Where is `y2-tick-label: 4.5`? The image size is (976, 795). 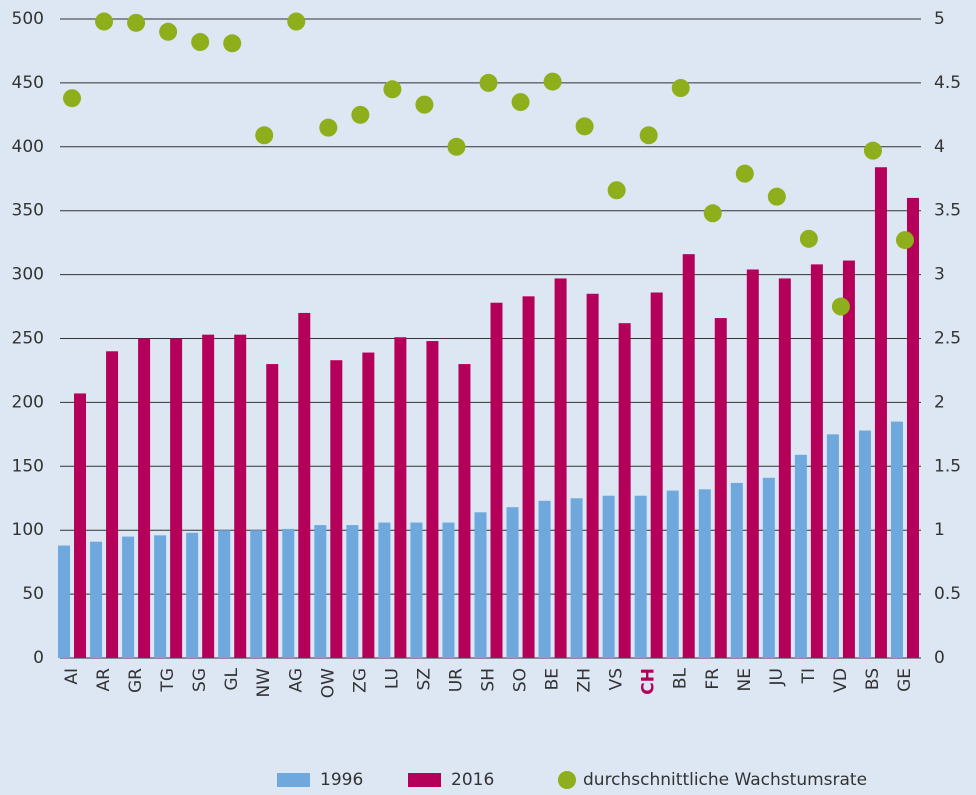 y2-tick-label: 4.5 is located at coordinates (947, 83).